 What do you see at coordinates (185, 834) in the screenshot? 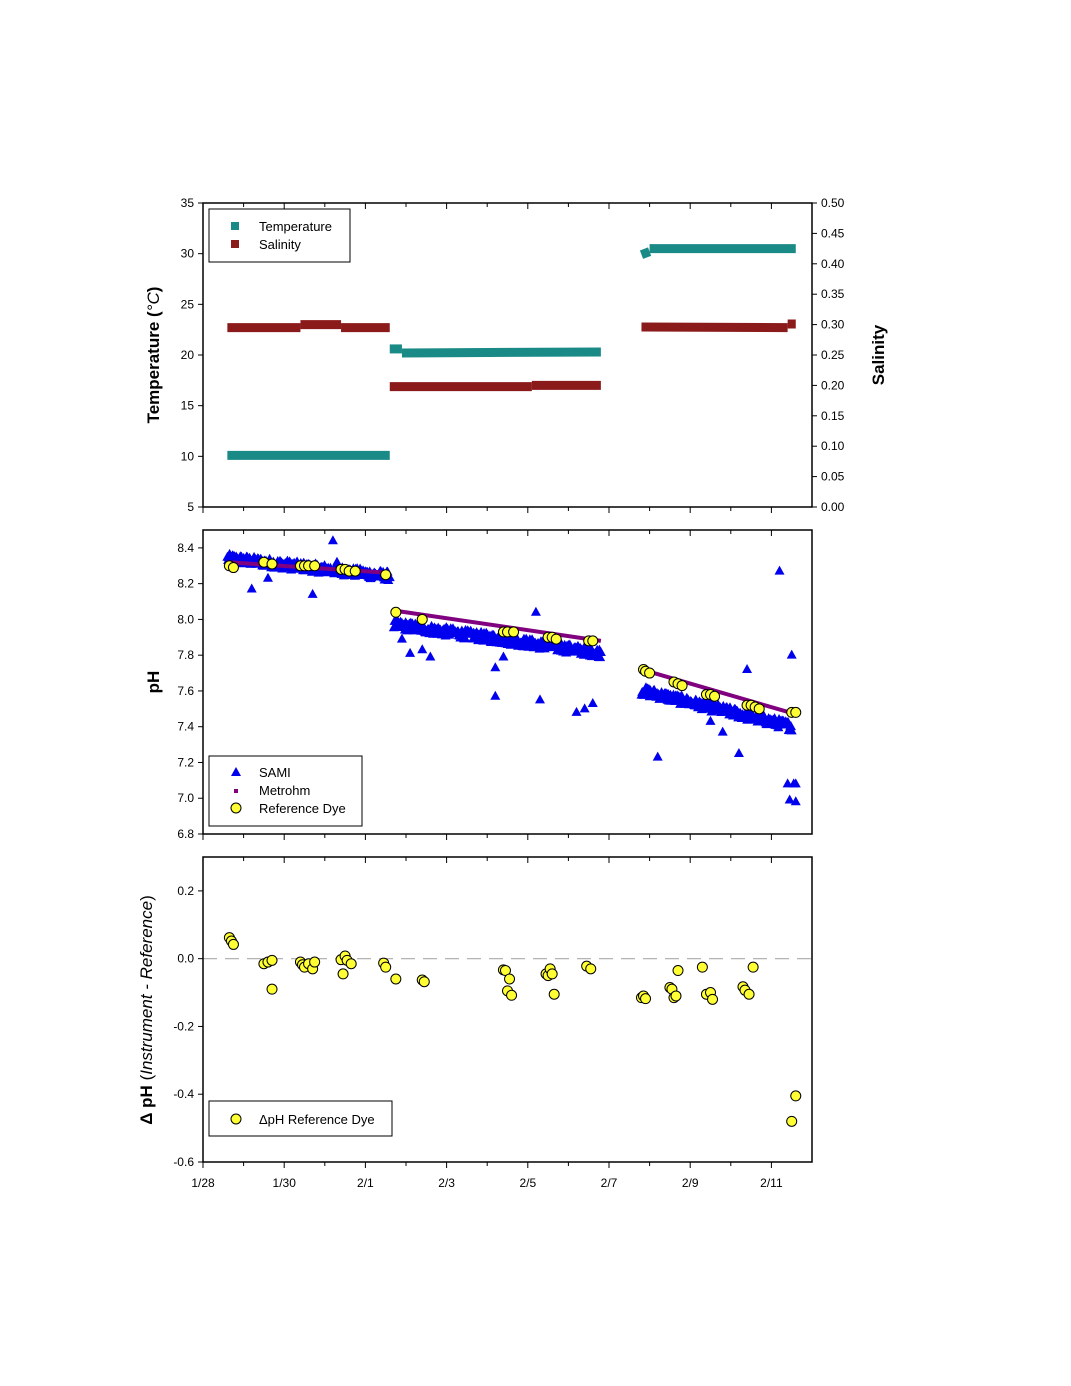
I see `ph-axis-tick-label: 6.8` at bounding box center [185, 834].